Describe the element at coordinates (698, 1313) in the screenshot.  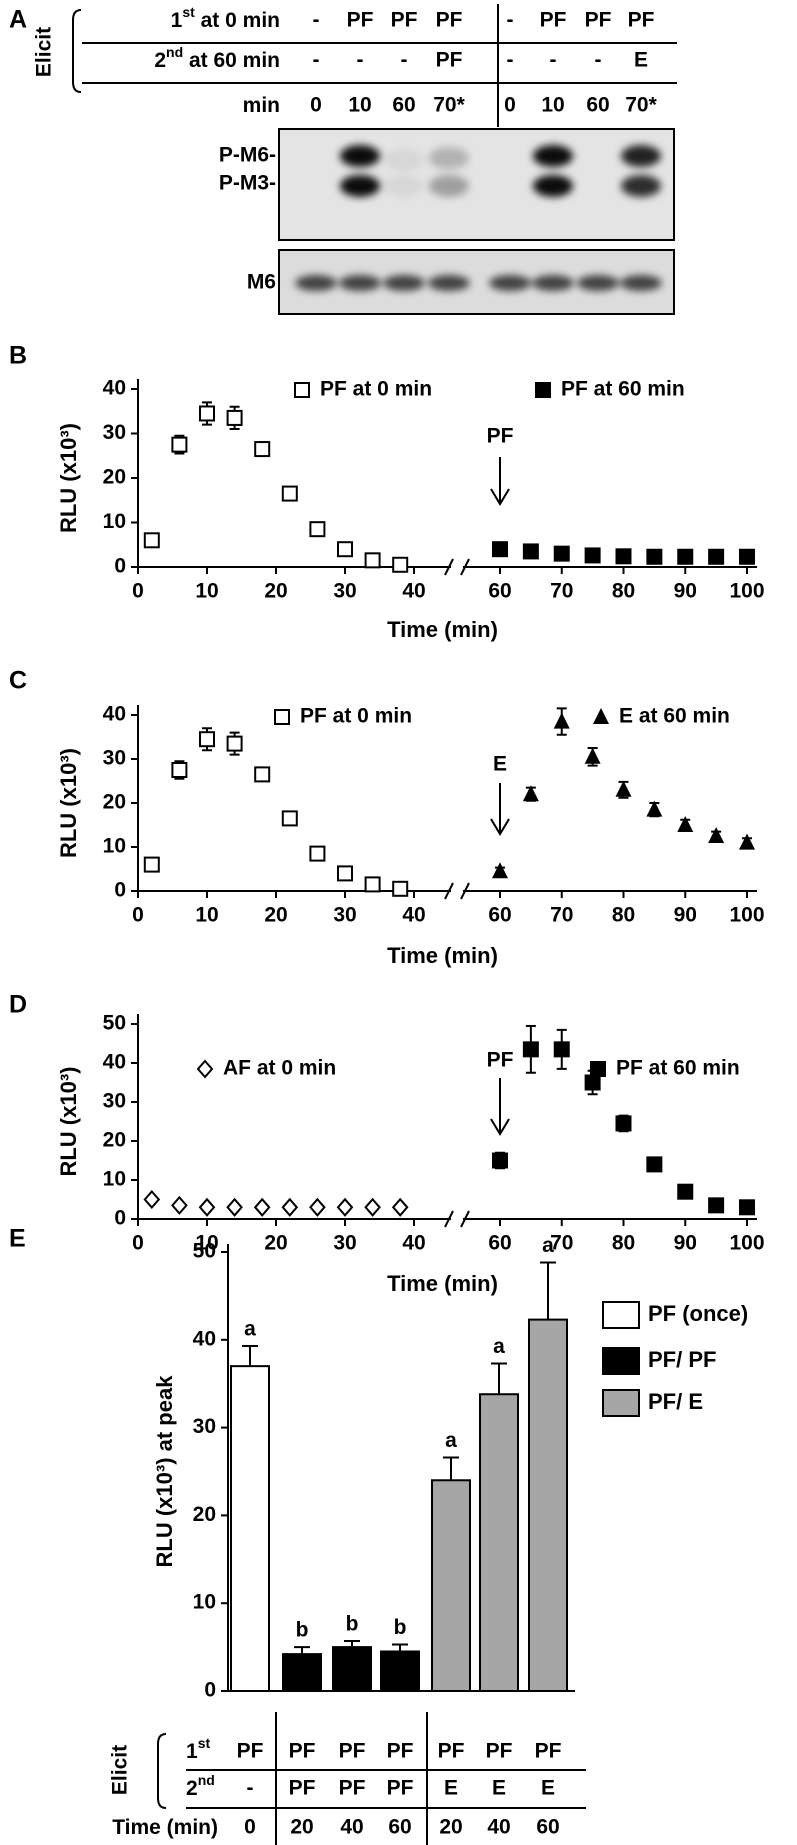
I see `legend-label: PF (once)` at that location.